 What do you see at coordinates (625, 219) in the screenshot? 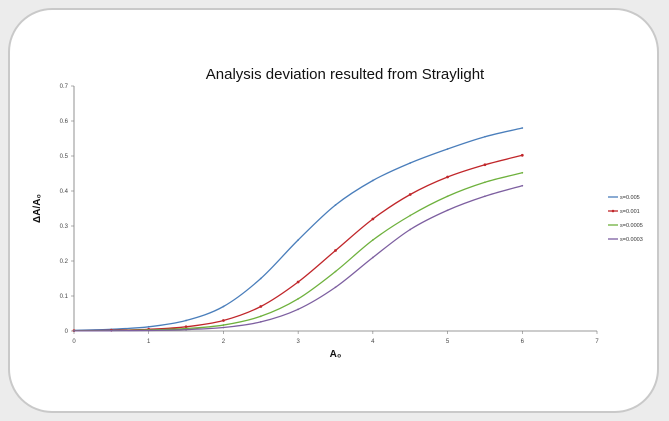
I see `legend: s=0.005 s=0.001 s=0.0005 s=0.0003` at bounding box center [625, 219].